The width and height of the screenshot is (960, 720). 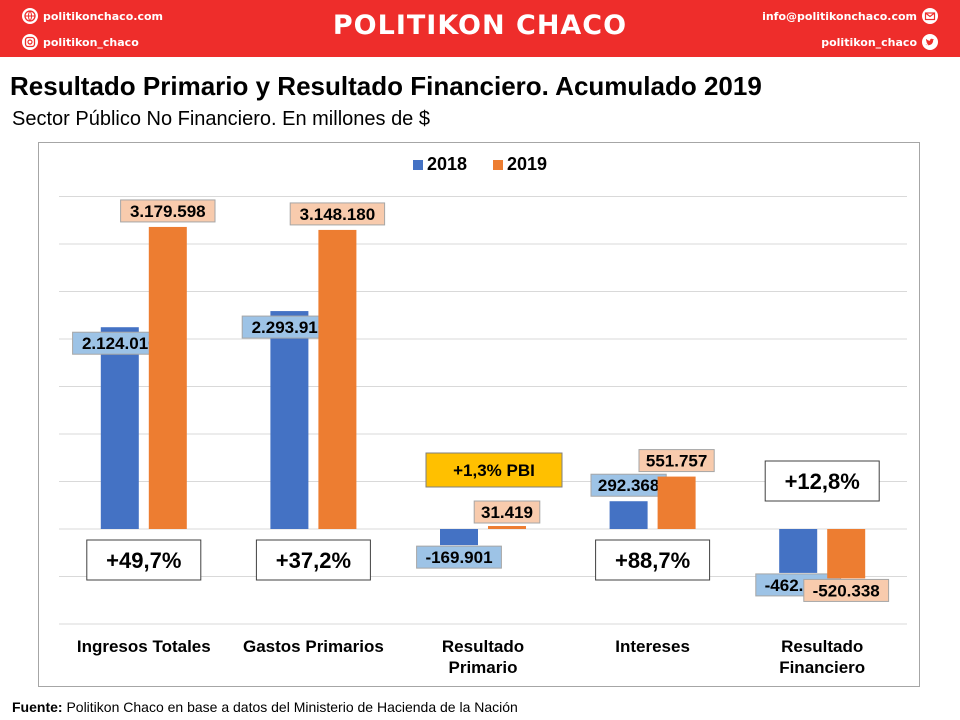 I want to click on brand-title: POLITIKON CHACO, so click(x=480, y=25).